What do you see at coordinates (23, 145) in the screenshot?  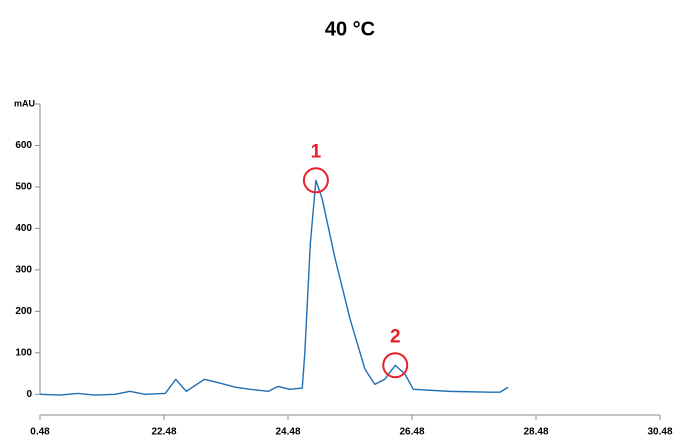 I see `y-tick-label: 600` at bounding box center [23, 145].